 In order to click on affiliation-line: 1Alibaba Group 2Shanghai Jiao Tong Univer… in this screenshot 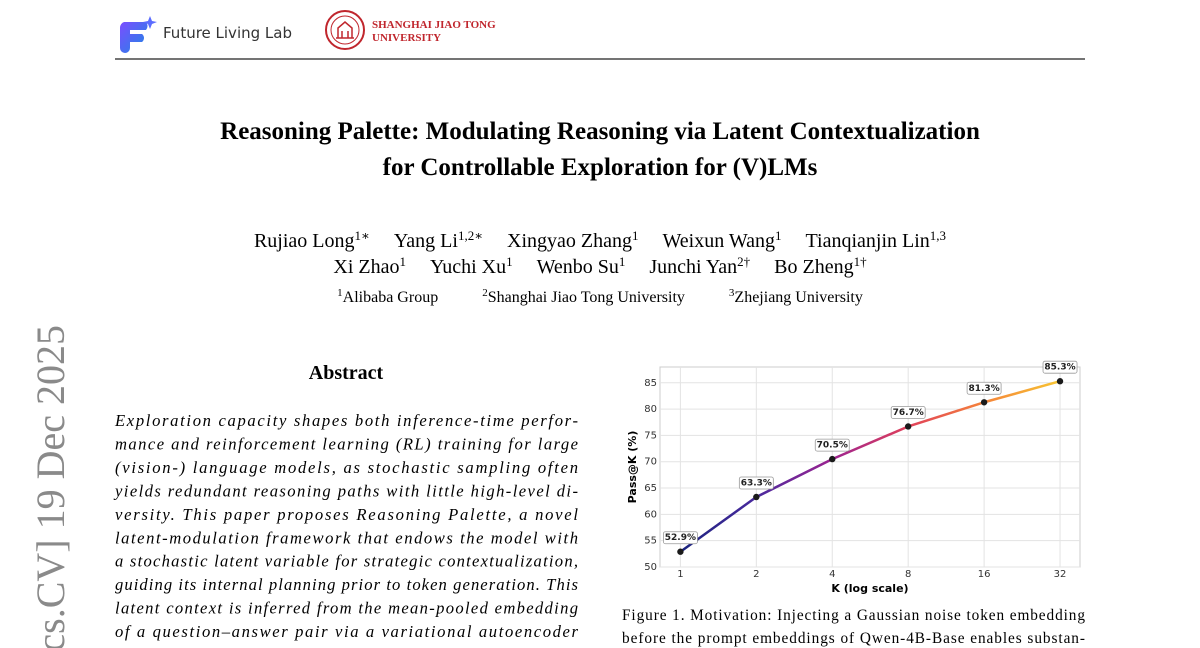, I will do `click(600, 296)`.